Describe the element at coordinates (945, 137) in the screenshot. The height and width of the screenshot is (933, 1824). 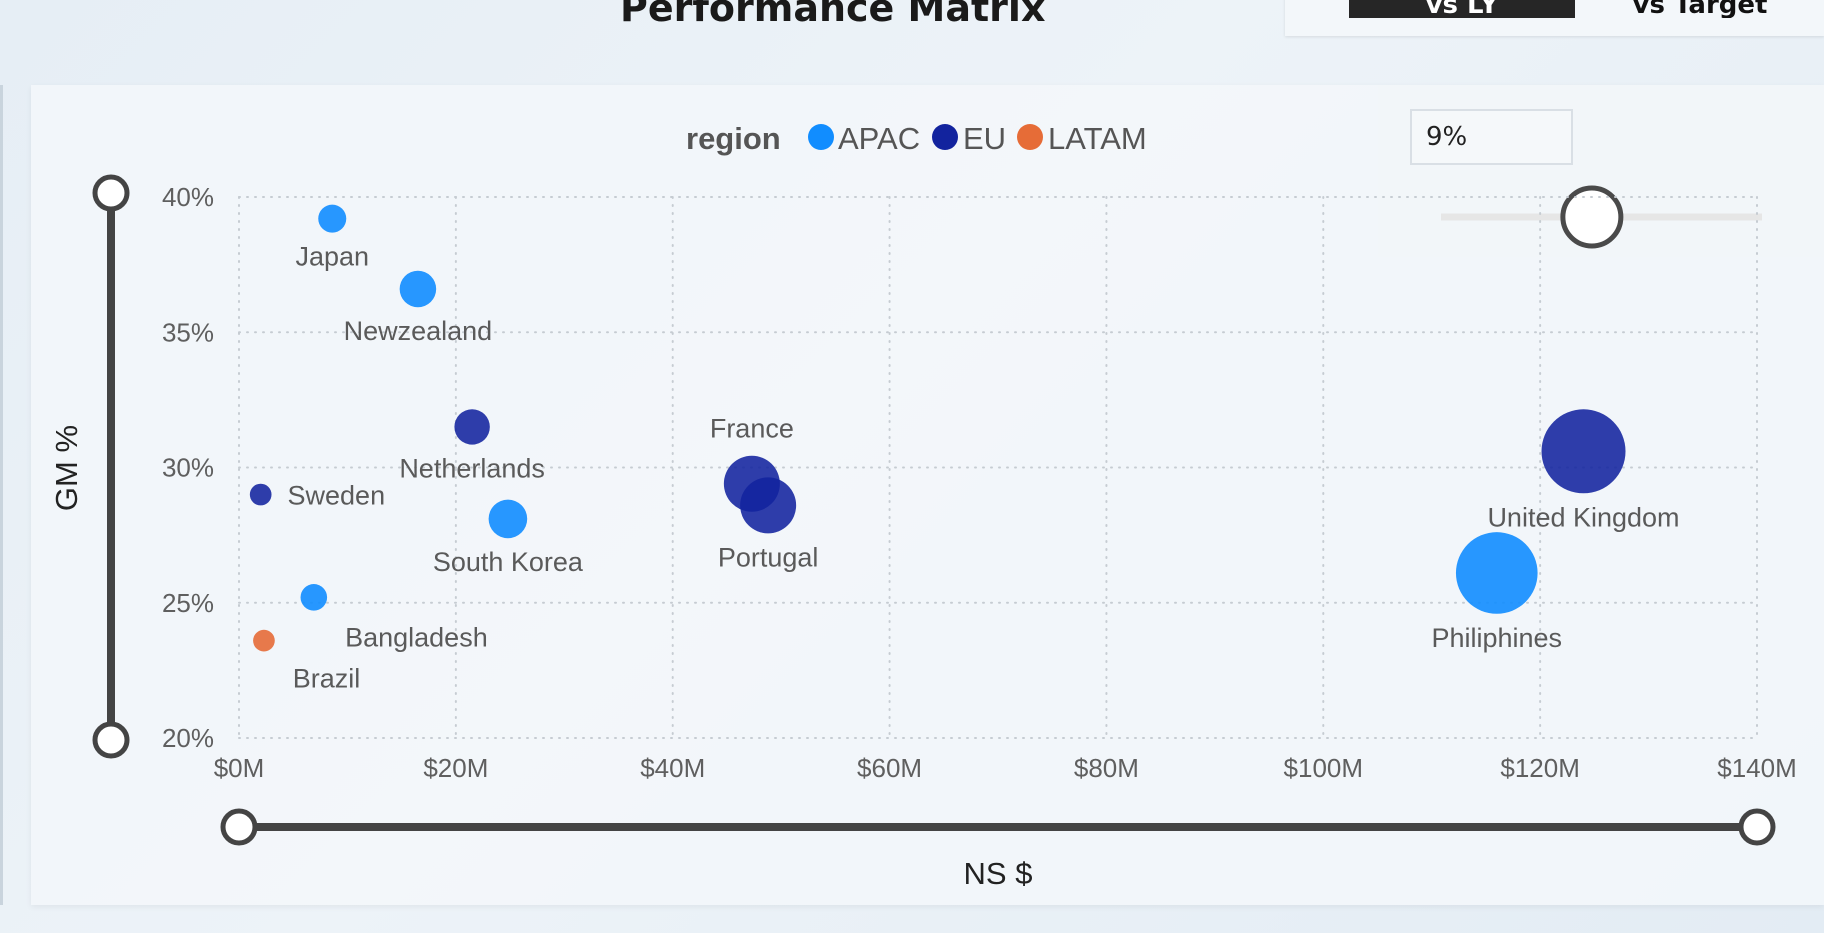
I see `legend-marker-eu` at that location.